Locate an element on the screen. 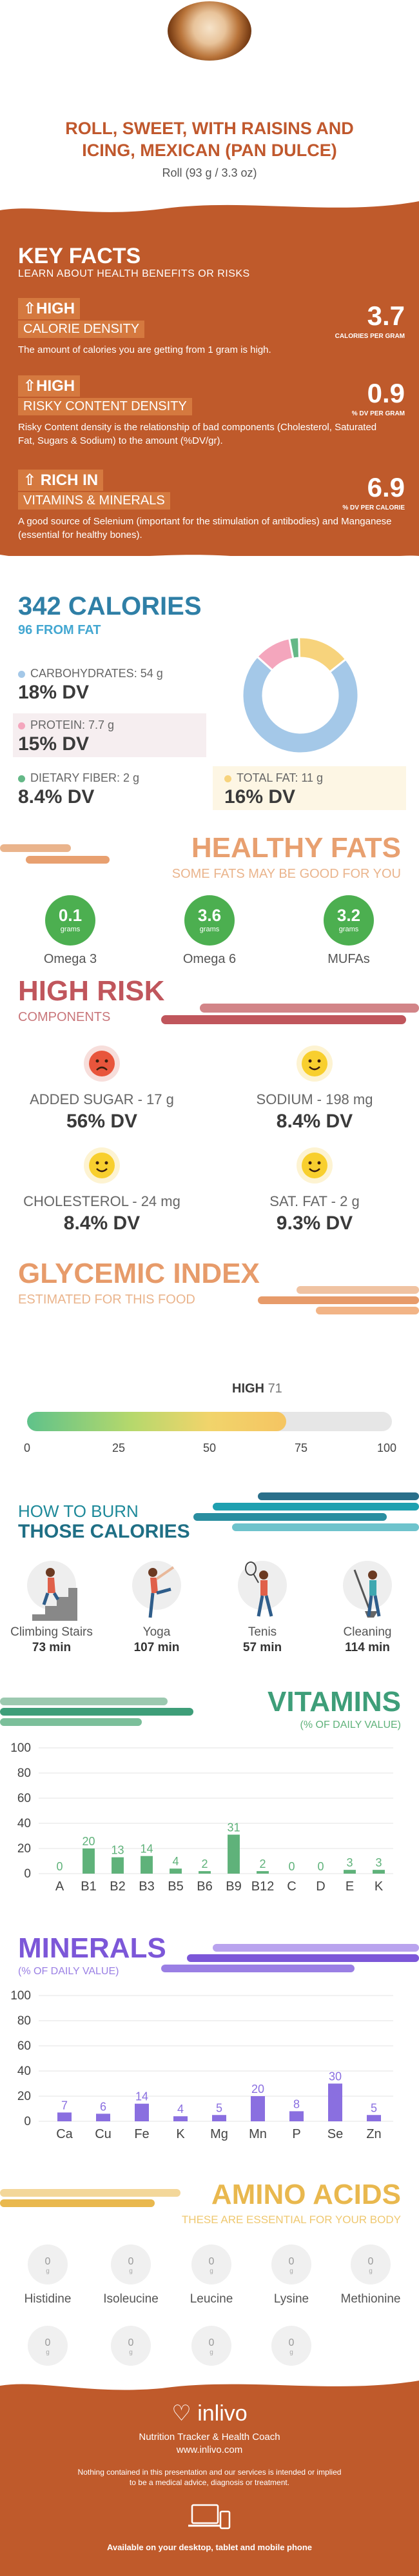  fact-label: CALORIE DENSITY is located at coordinates (81, 329).